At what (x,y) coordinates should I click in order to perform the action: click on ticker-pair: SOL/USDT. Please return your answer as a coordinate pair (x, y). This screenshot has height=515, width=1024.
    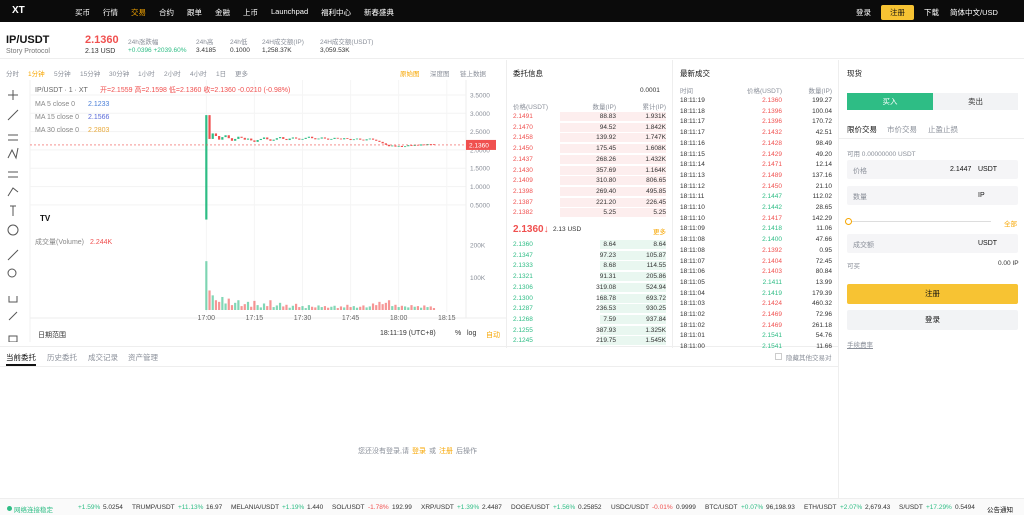
    Looking at the image, I should click on (348, 507).